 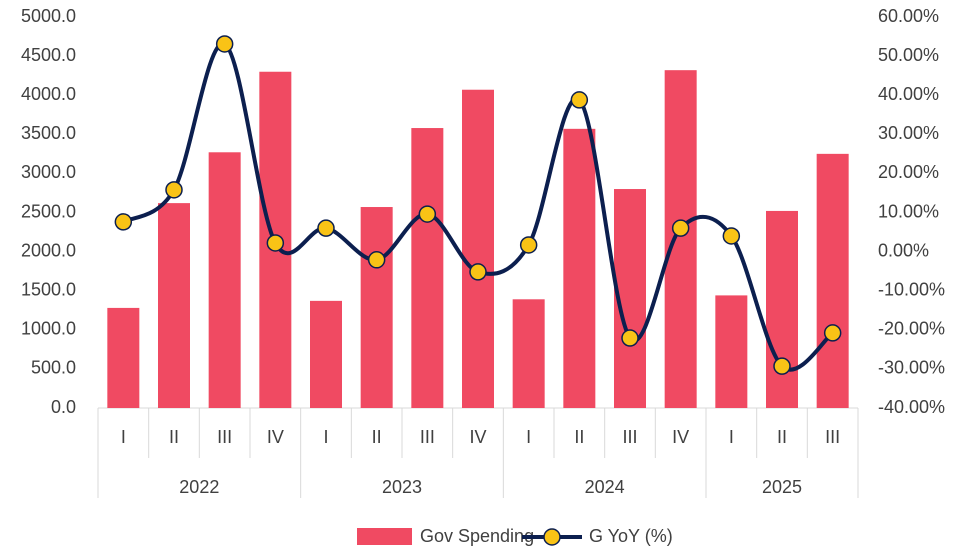 I want to click on y-tick-label: 2000.0, so click(x=48, y=250).